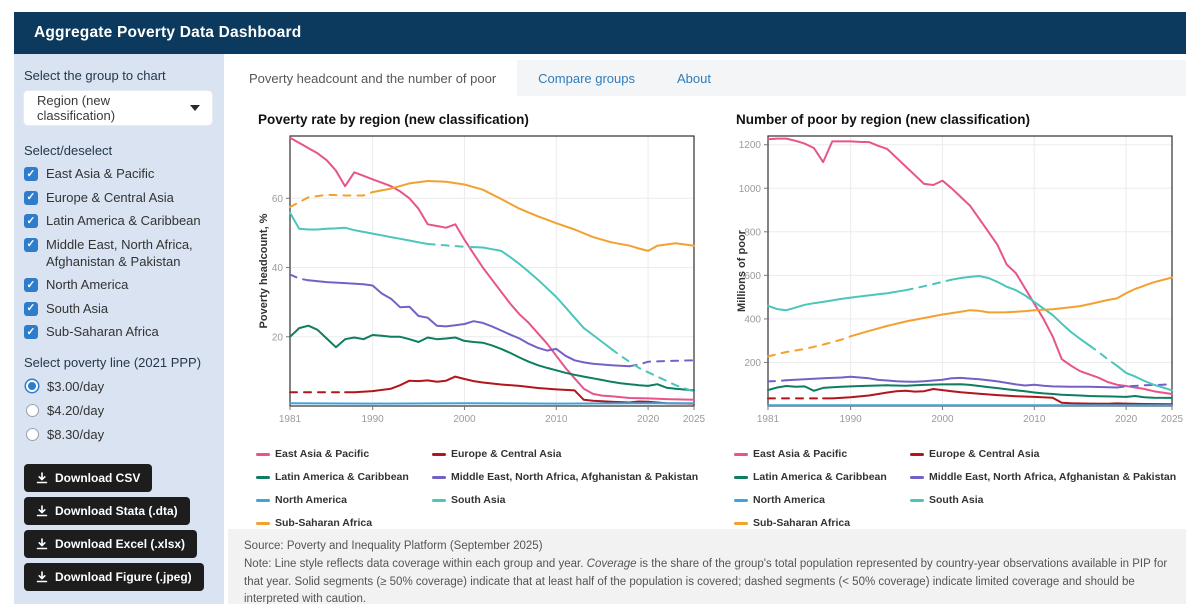 The height and width of the screenshot is (604, 1200). I want to click on checkbox-label: Europe & Central Asia, so click(110, 197).